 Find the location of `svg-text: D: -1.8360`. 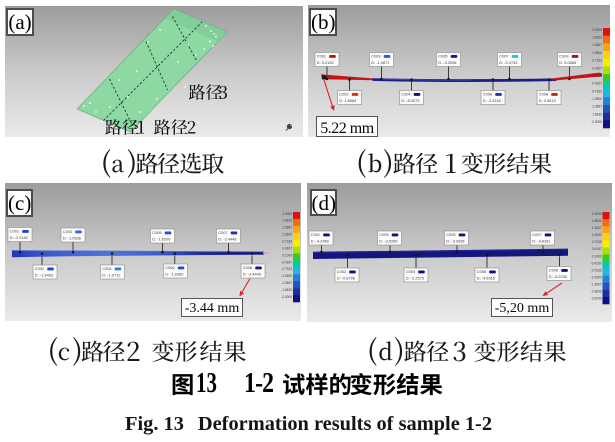

svg-text: D: -1.8360 is located at coordinates (174, 274).